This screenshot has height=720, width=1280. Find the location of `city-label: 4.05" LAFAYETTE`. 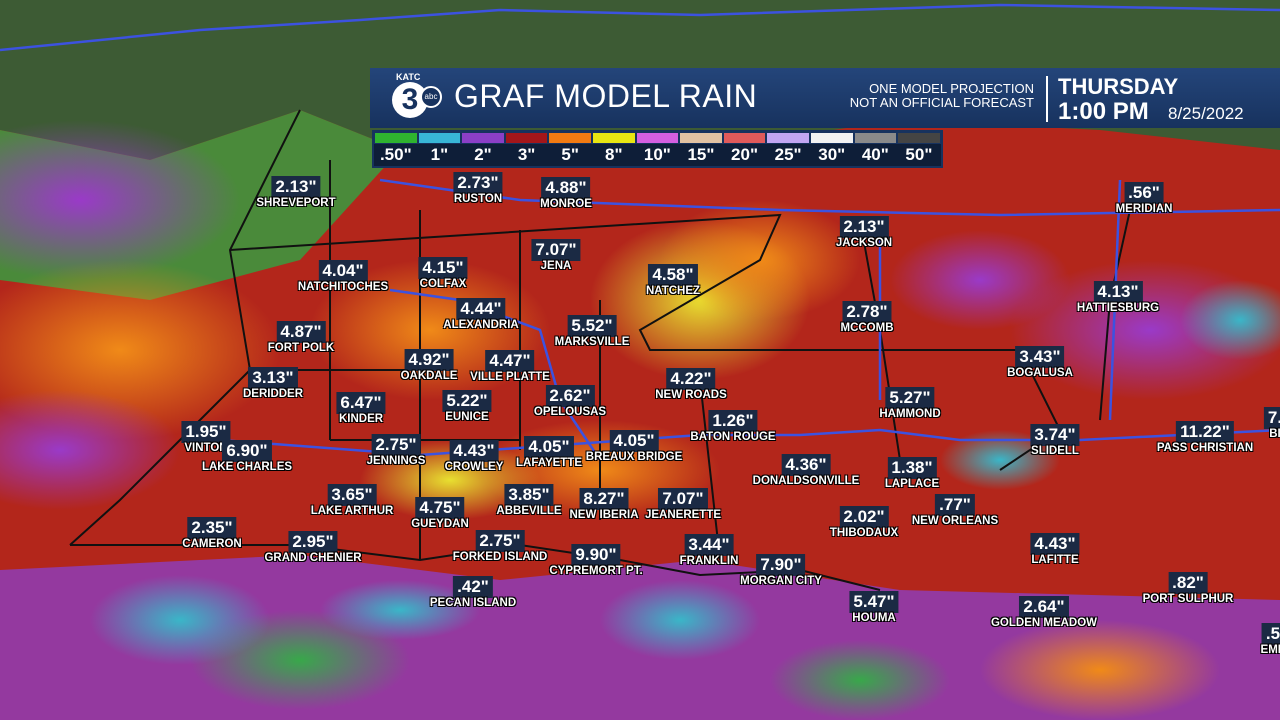

city-label: 4.05" LAFAYETTE is located at coordinates (549, 452).